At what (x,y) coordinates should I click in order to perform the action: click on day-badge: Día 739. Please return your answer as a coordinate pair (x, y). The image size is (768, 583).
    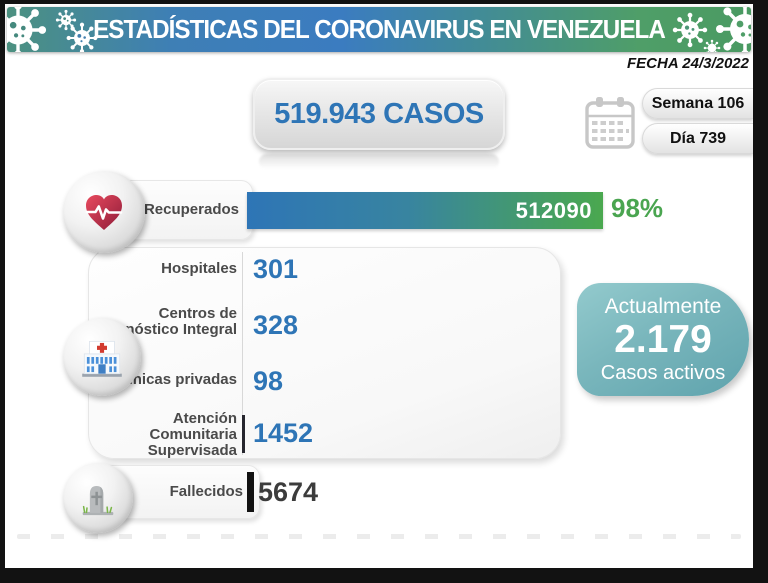
    Looking at the image, I should click on (697, 138).